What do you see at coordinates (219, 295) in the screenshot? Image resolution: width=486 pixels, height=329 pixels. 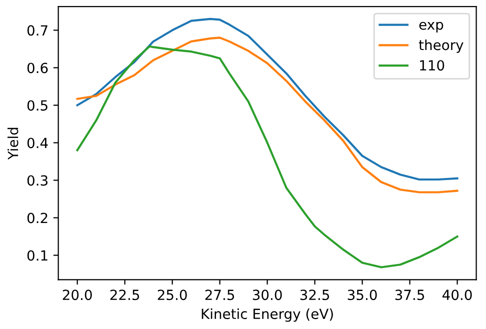 I see `x-tick-label: 27.5` at bounding box center [219, 295].